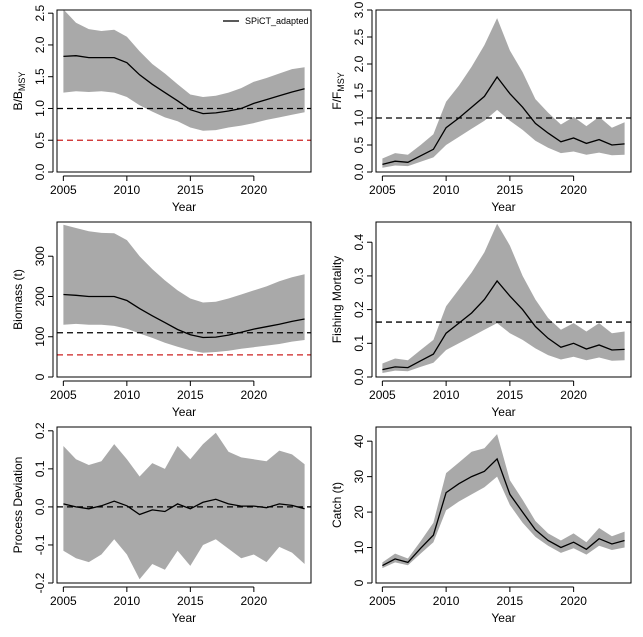 The image size is (643, 637). I want to click on legend-label: SPiCT_adapted, so click(277, 21).